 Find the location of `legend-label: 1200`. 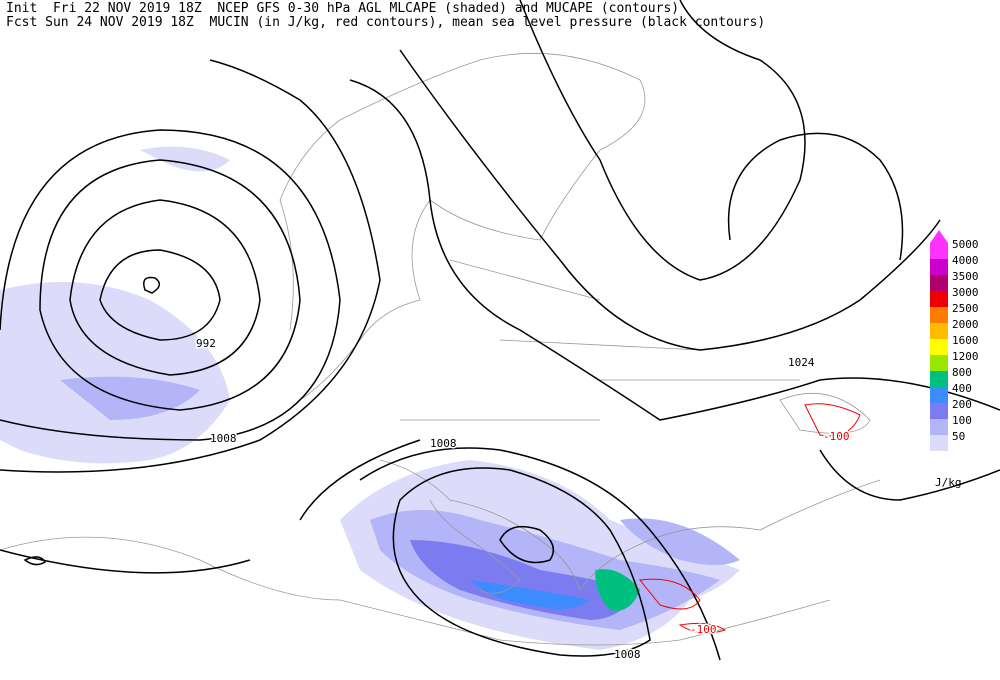

legend-label: 1200 is located at coordinates (965, 356).